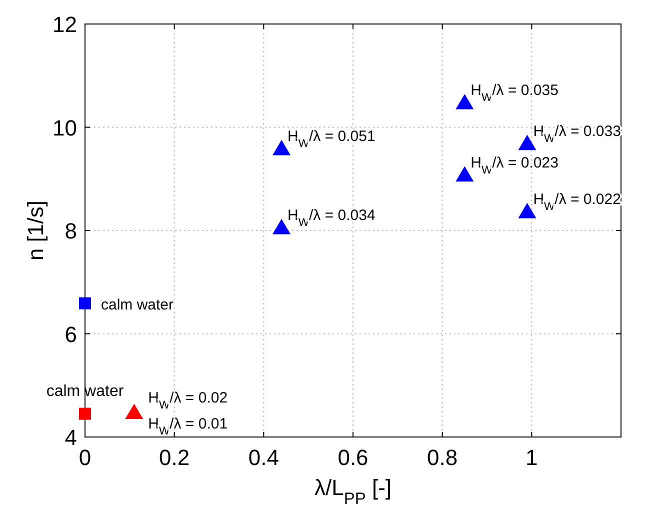 Image resolution: width=649 pixels, height=510 pixels. Describe the element at coordinates (85, 457) in the screenshot. I see `x-tick-label: 0` at that location.